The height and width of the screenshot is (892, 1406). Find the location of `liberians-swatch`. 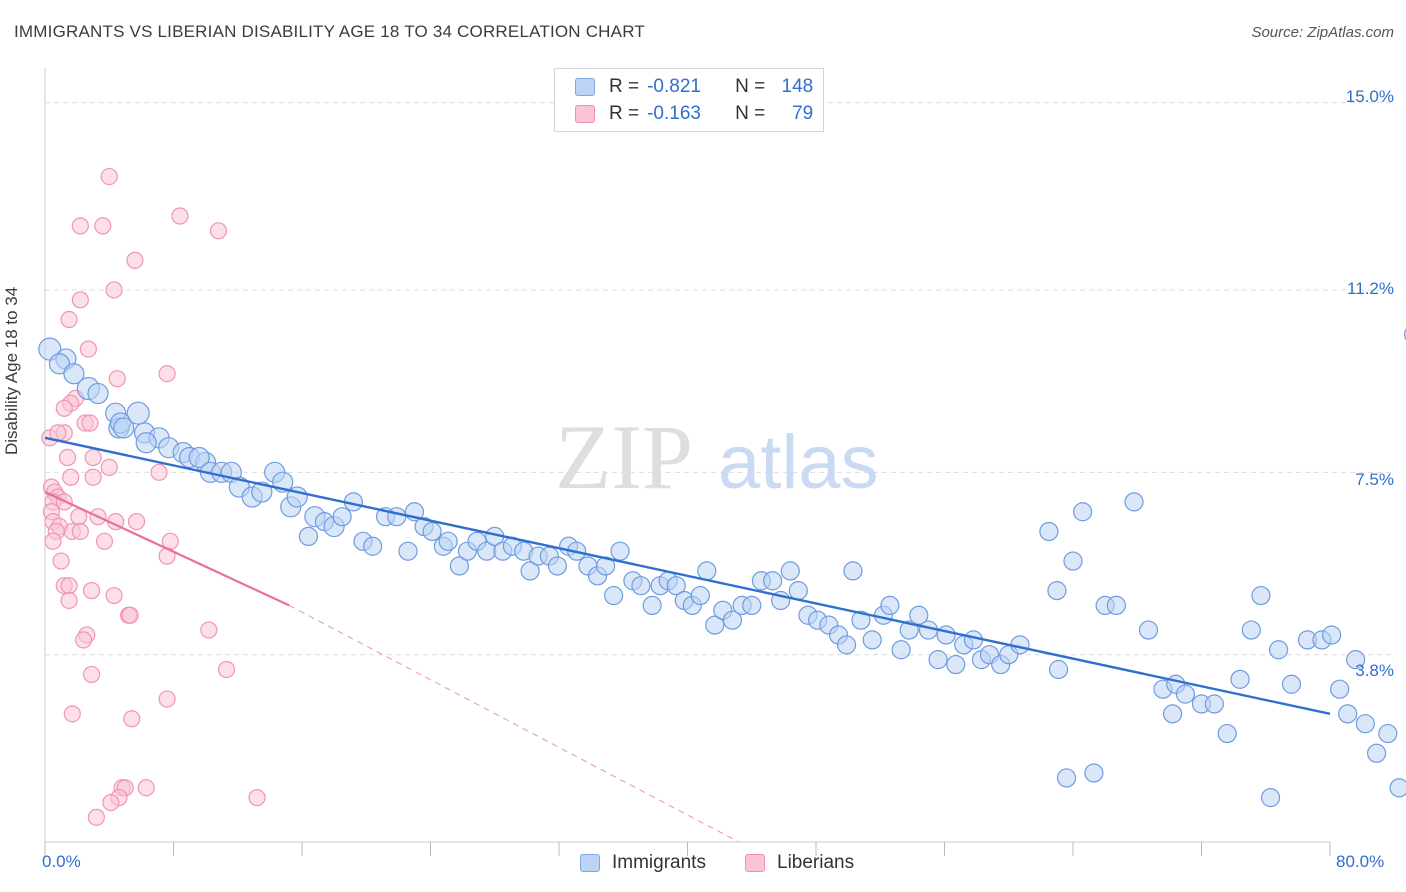

liberians-swatch is located at coordinates (755, 863).